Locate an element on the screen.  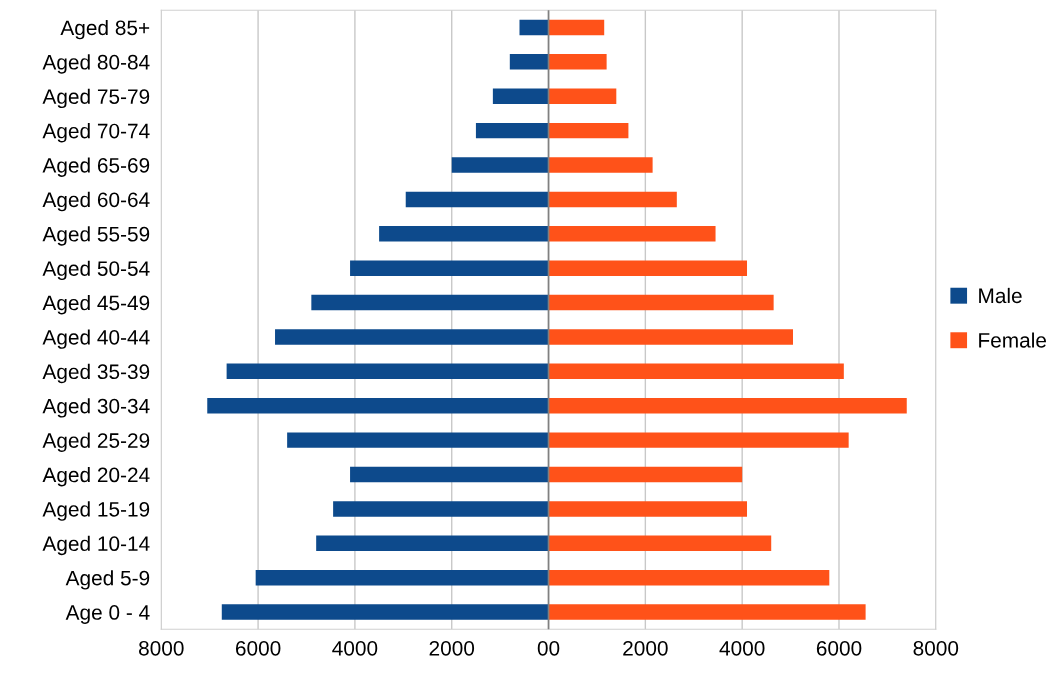
y-tick-label: Aged 55-59 is located at coordinates (96, 236).